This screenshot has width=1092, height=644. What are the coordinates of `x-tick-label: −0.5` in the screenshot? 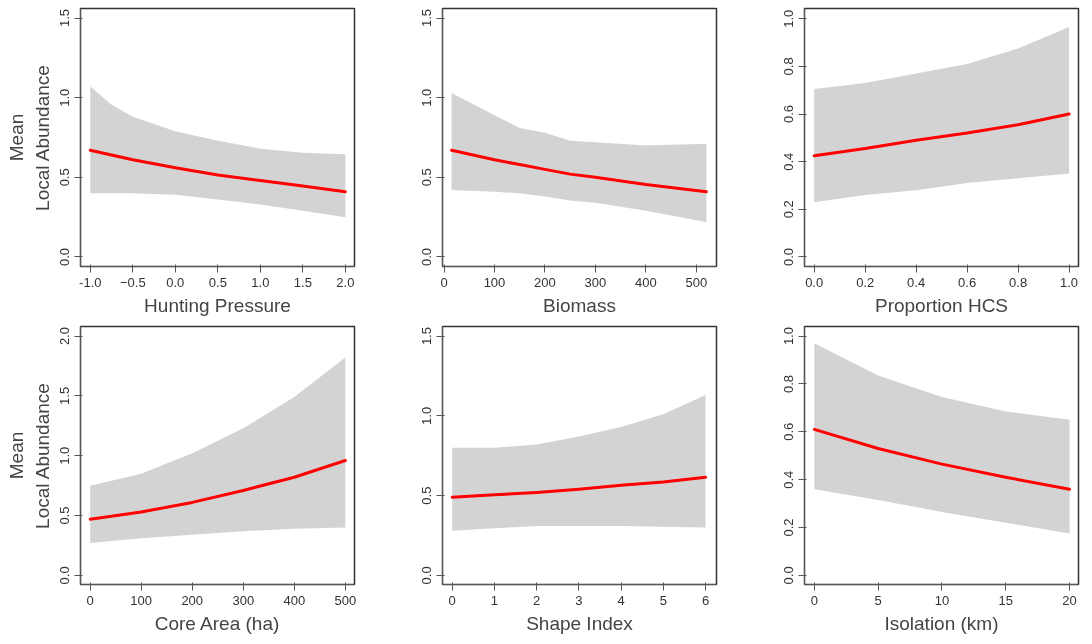 It's located at (132, 282).